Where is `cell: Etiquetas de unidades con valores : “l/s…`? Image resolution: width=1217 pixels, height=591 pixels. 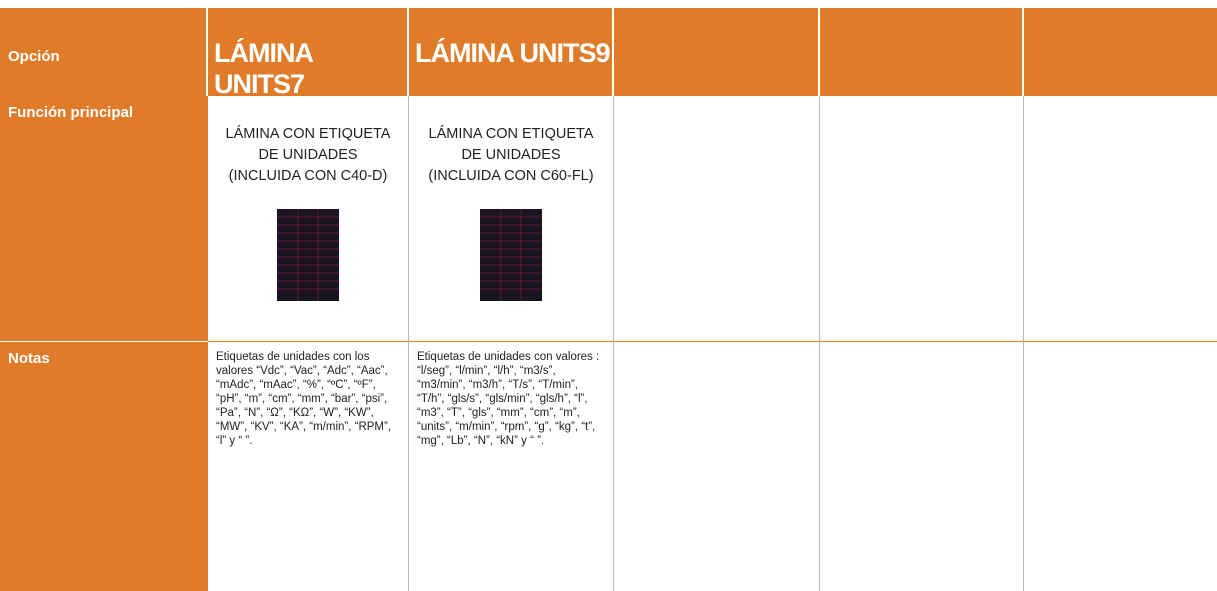
cell: Etiquetas de unidades con valores : “l/s… is located at coordinates (511, 466).